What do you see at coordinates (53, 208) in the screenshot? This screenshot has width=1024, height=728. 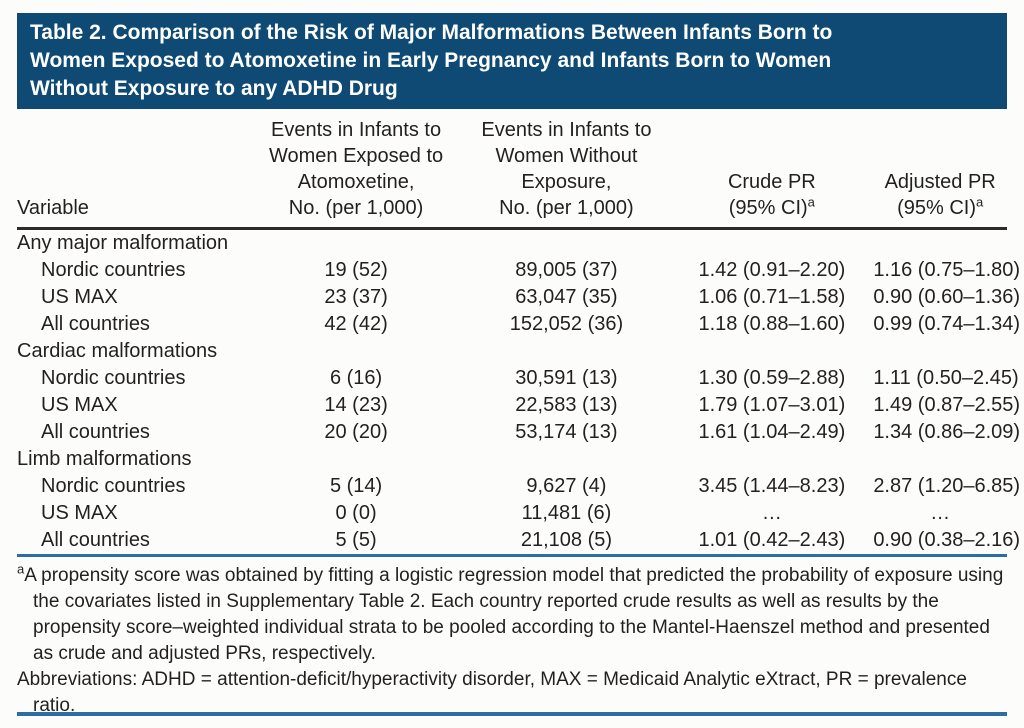 I see `column-header-variable: Variable` at bounding box center [53, 208].